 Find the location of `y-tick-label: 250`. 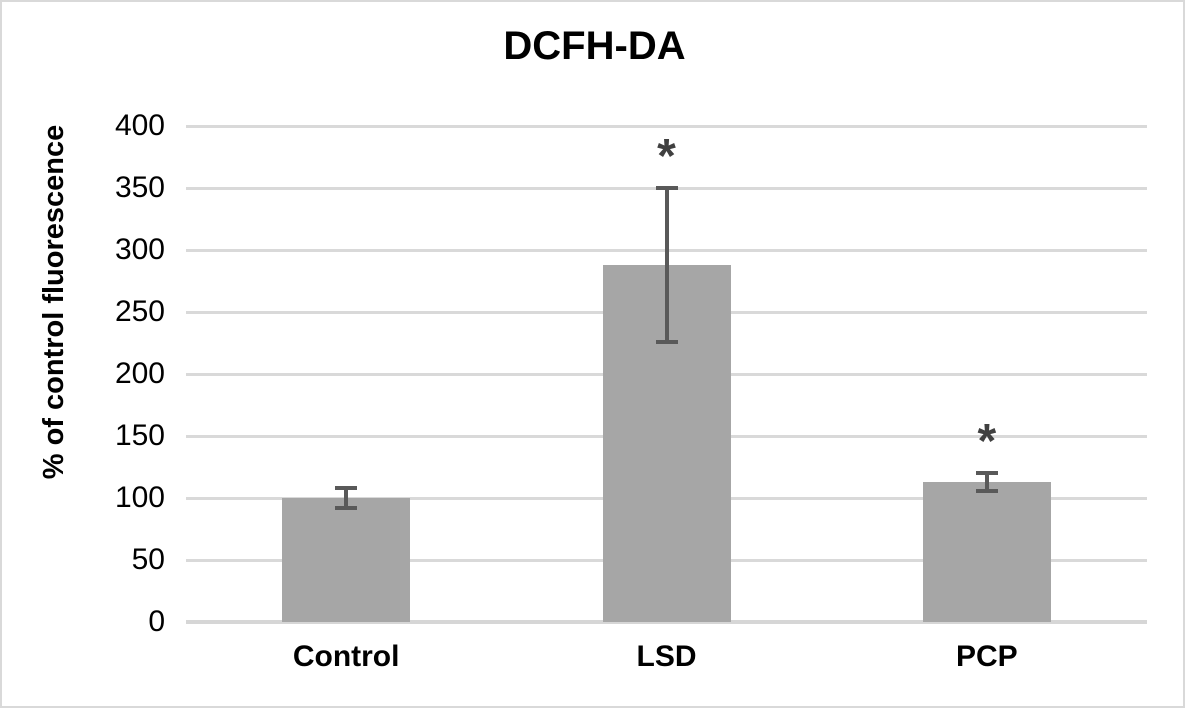

y-tick-label: 250 is located at coordinates (139, 311).